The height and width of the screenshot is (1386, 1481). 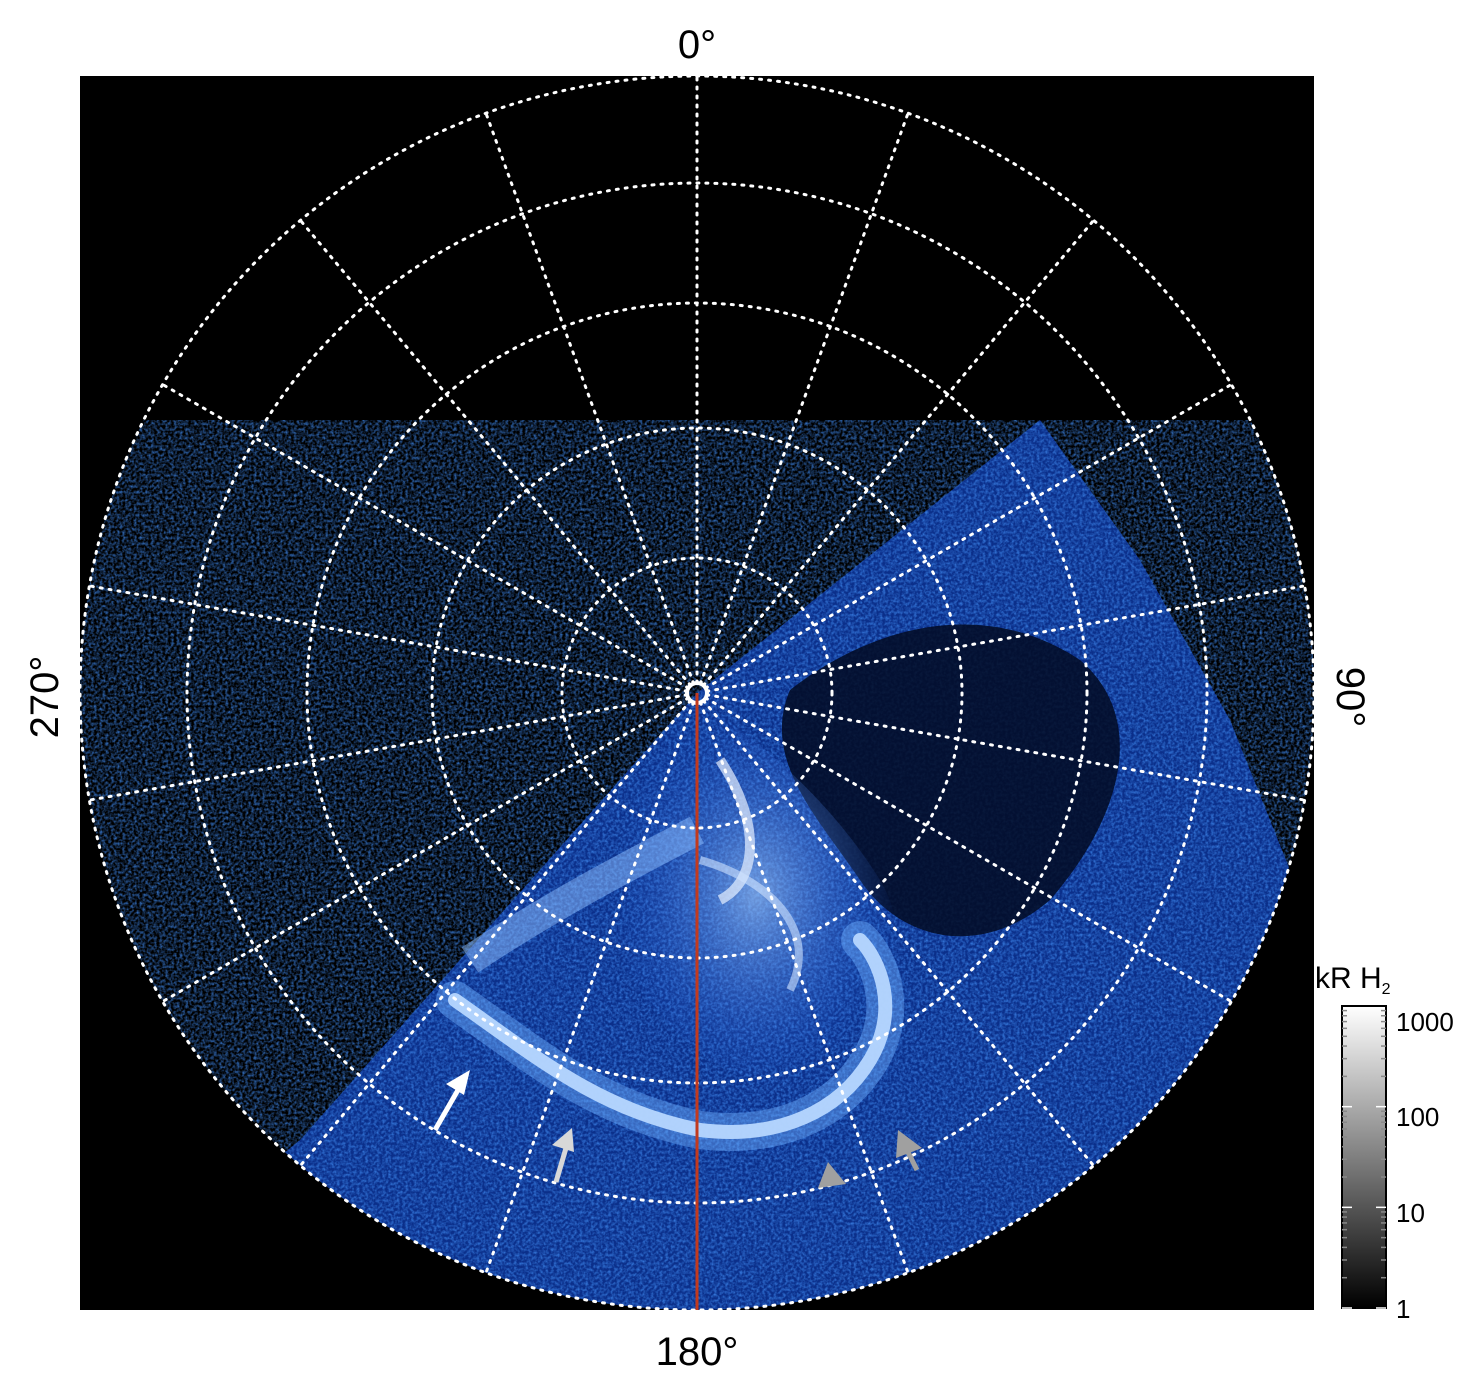 What do you see at coordinates (1386, 989) in the screenshot?
I see `colorbar-title-sub: 2` at bounding box center [1386, 989].